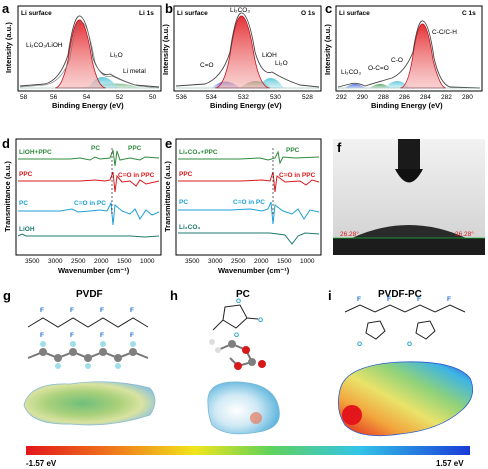 This screenshot has height=469, width=488. What do you see at coordinates (89, 403) in the screenshot?
I see `pvdf-esp-surface` at bounding box center [89, 403].